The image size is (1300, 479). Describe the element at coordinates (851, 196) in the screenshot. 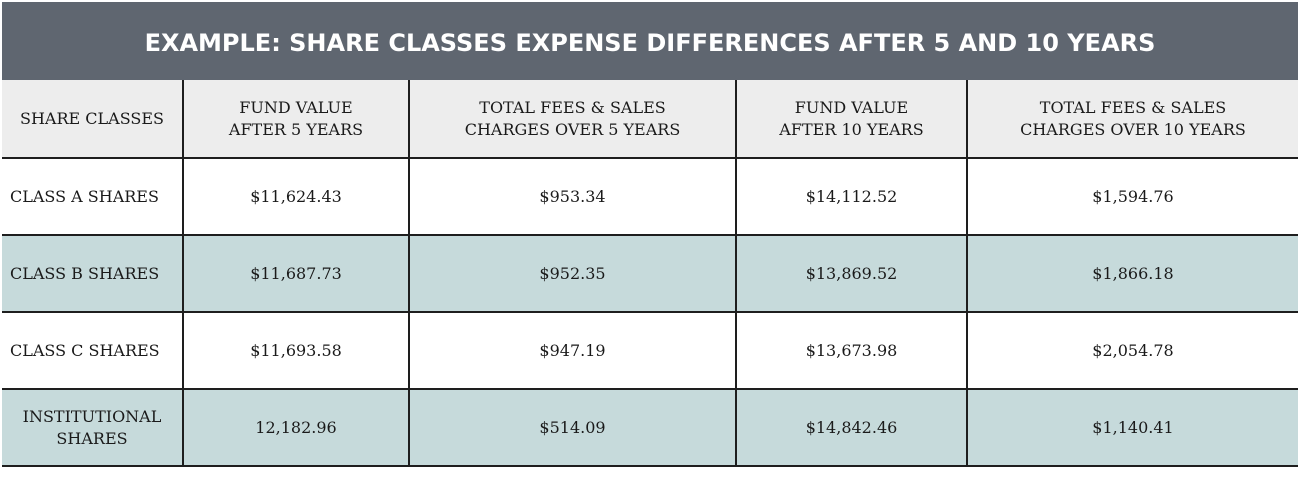

I see `fund-value-10y-cell: $14,112.52` at that location.